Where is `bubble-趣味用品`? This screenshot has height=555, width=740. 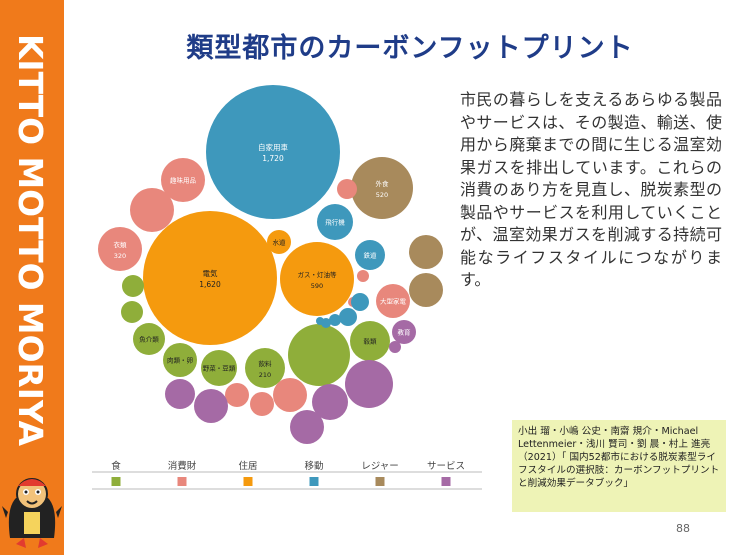
bubble-趣味用品 is located at coordinates (183, 180).